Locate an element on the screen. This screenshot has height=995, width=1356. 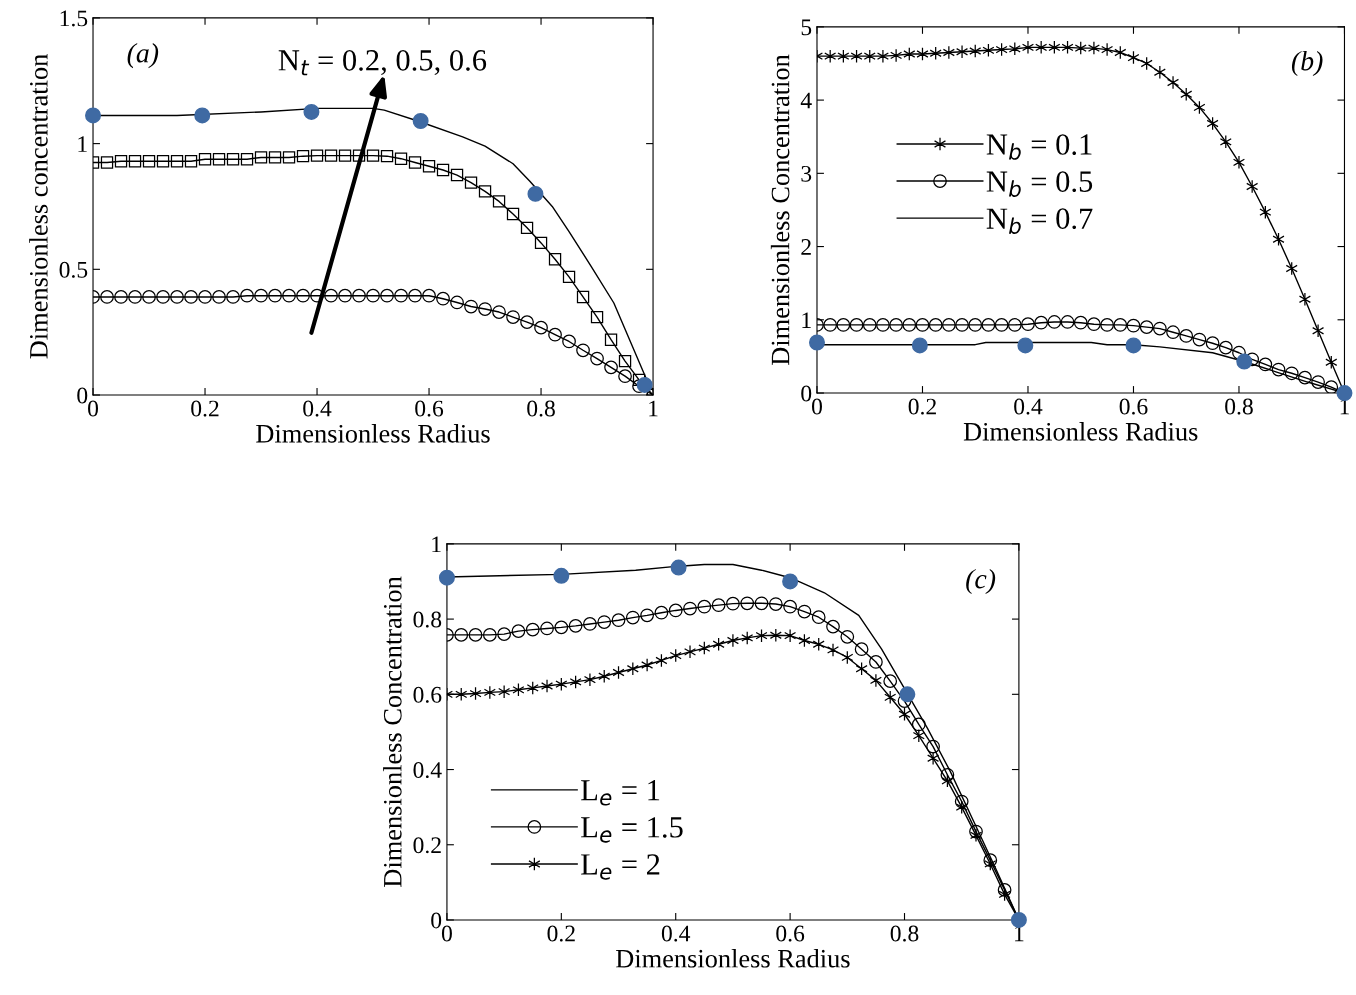
y-tick-label: 0.4 is located at coordinates (427, 770).